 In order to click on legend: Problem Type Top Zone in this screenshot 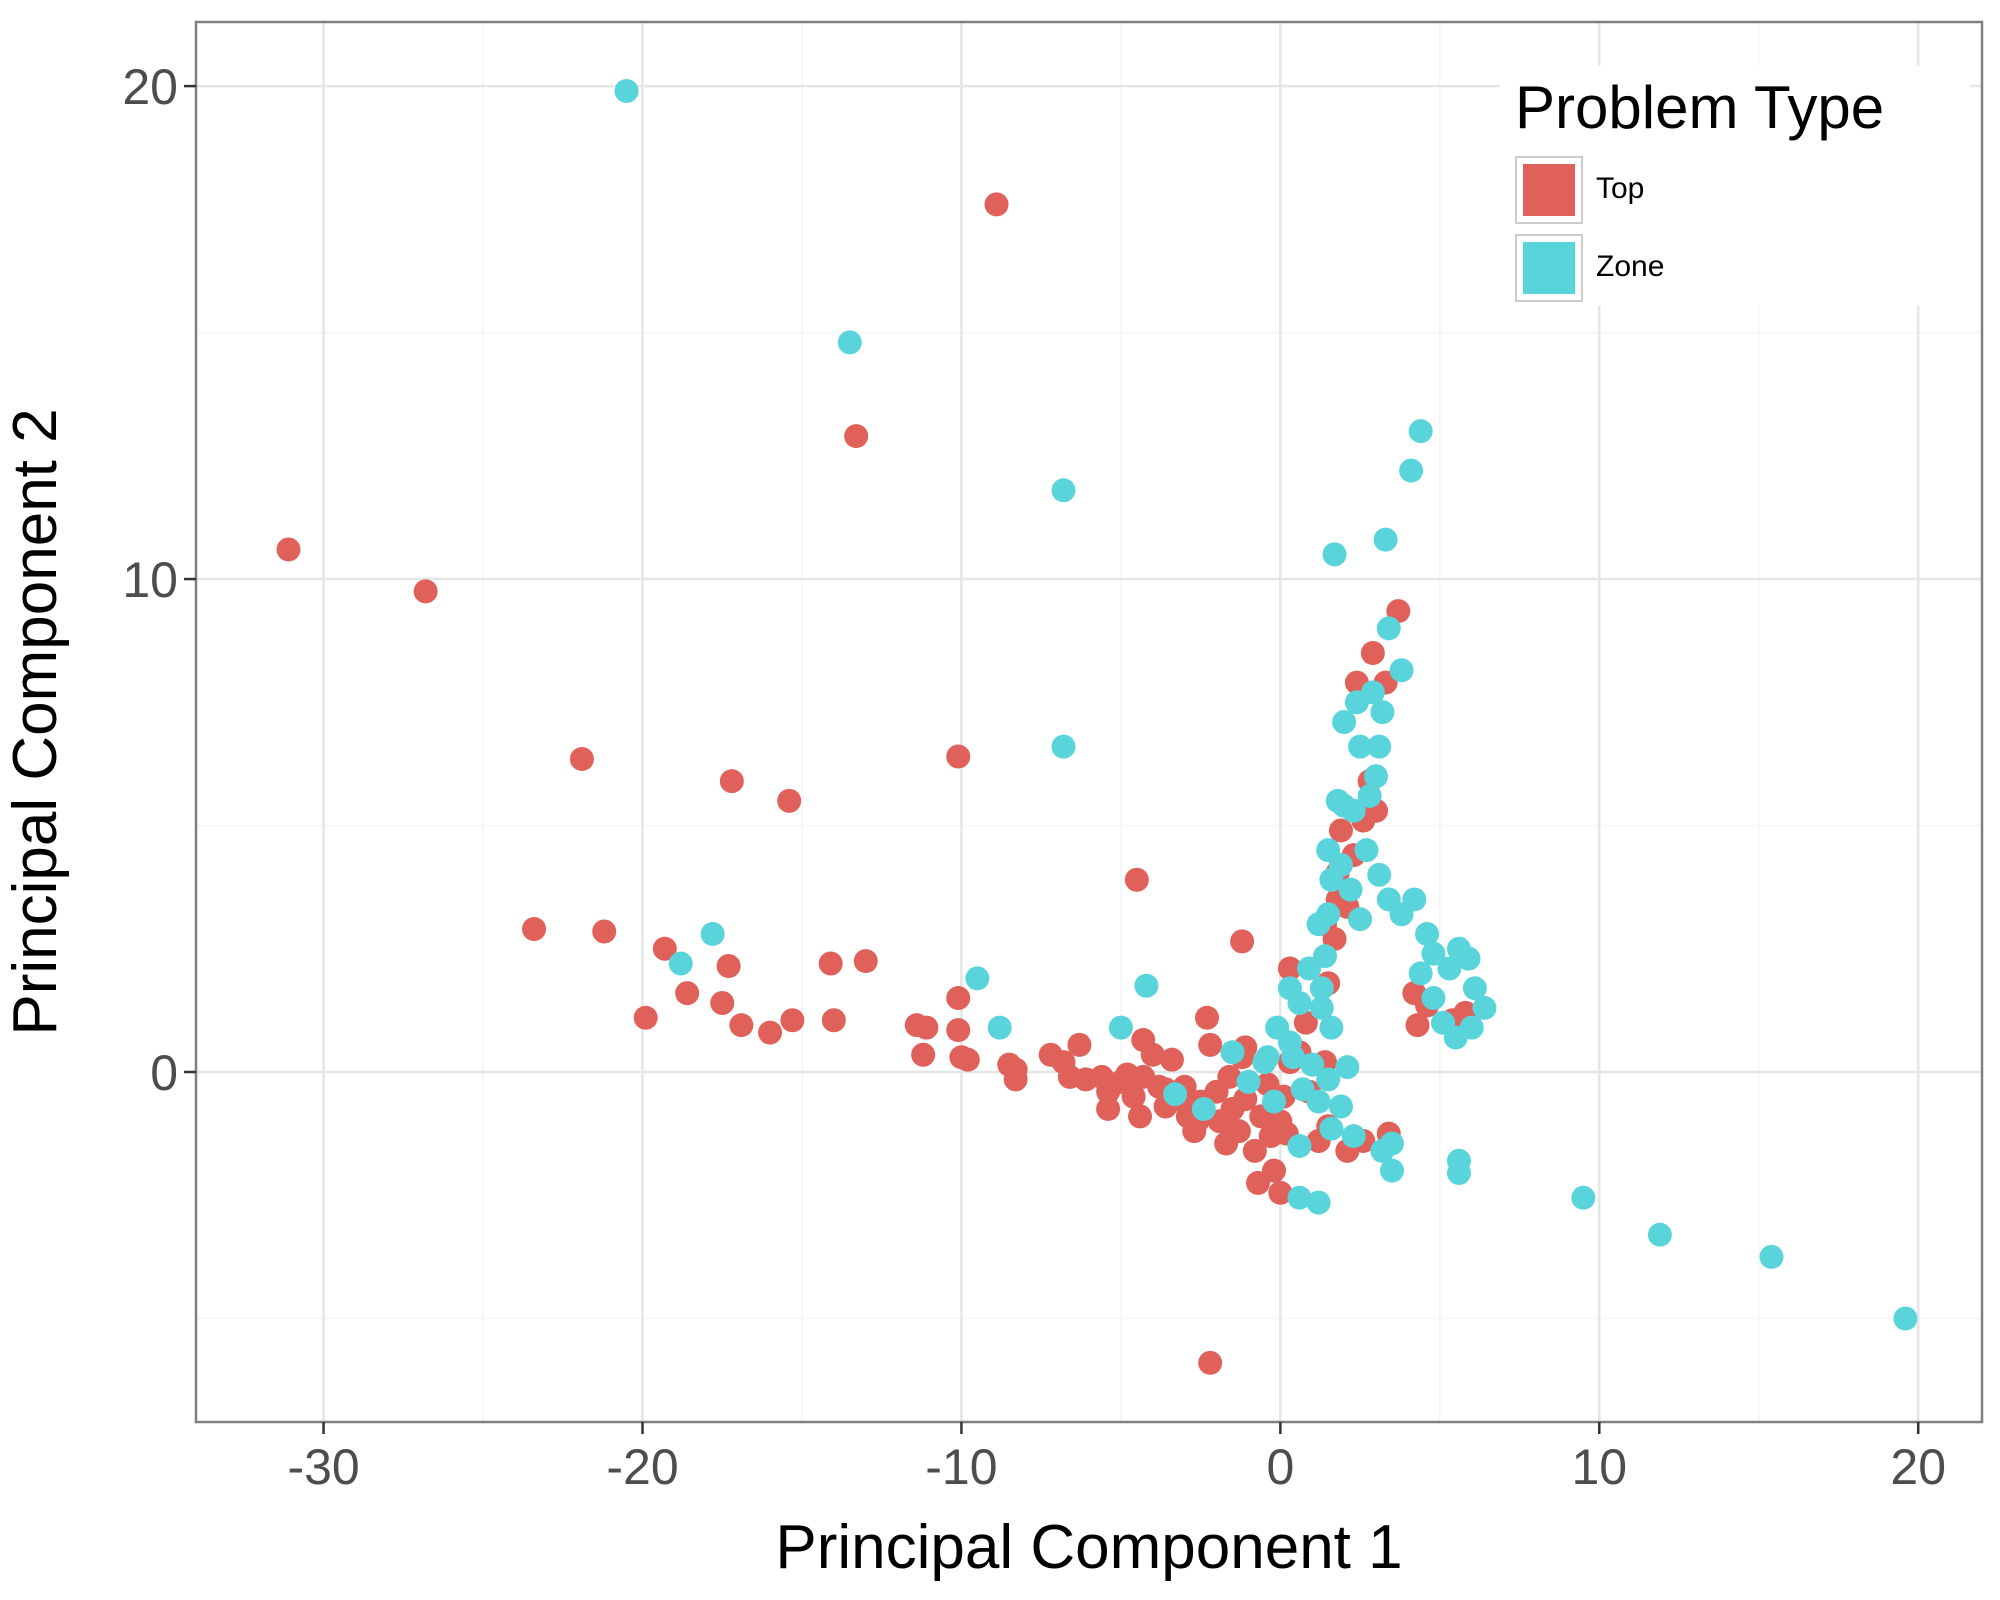, I will do `click(1735, 186)`.